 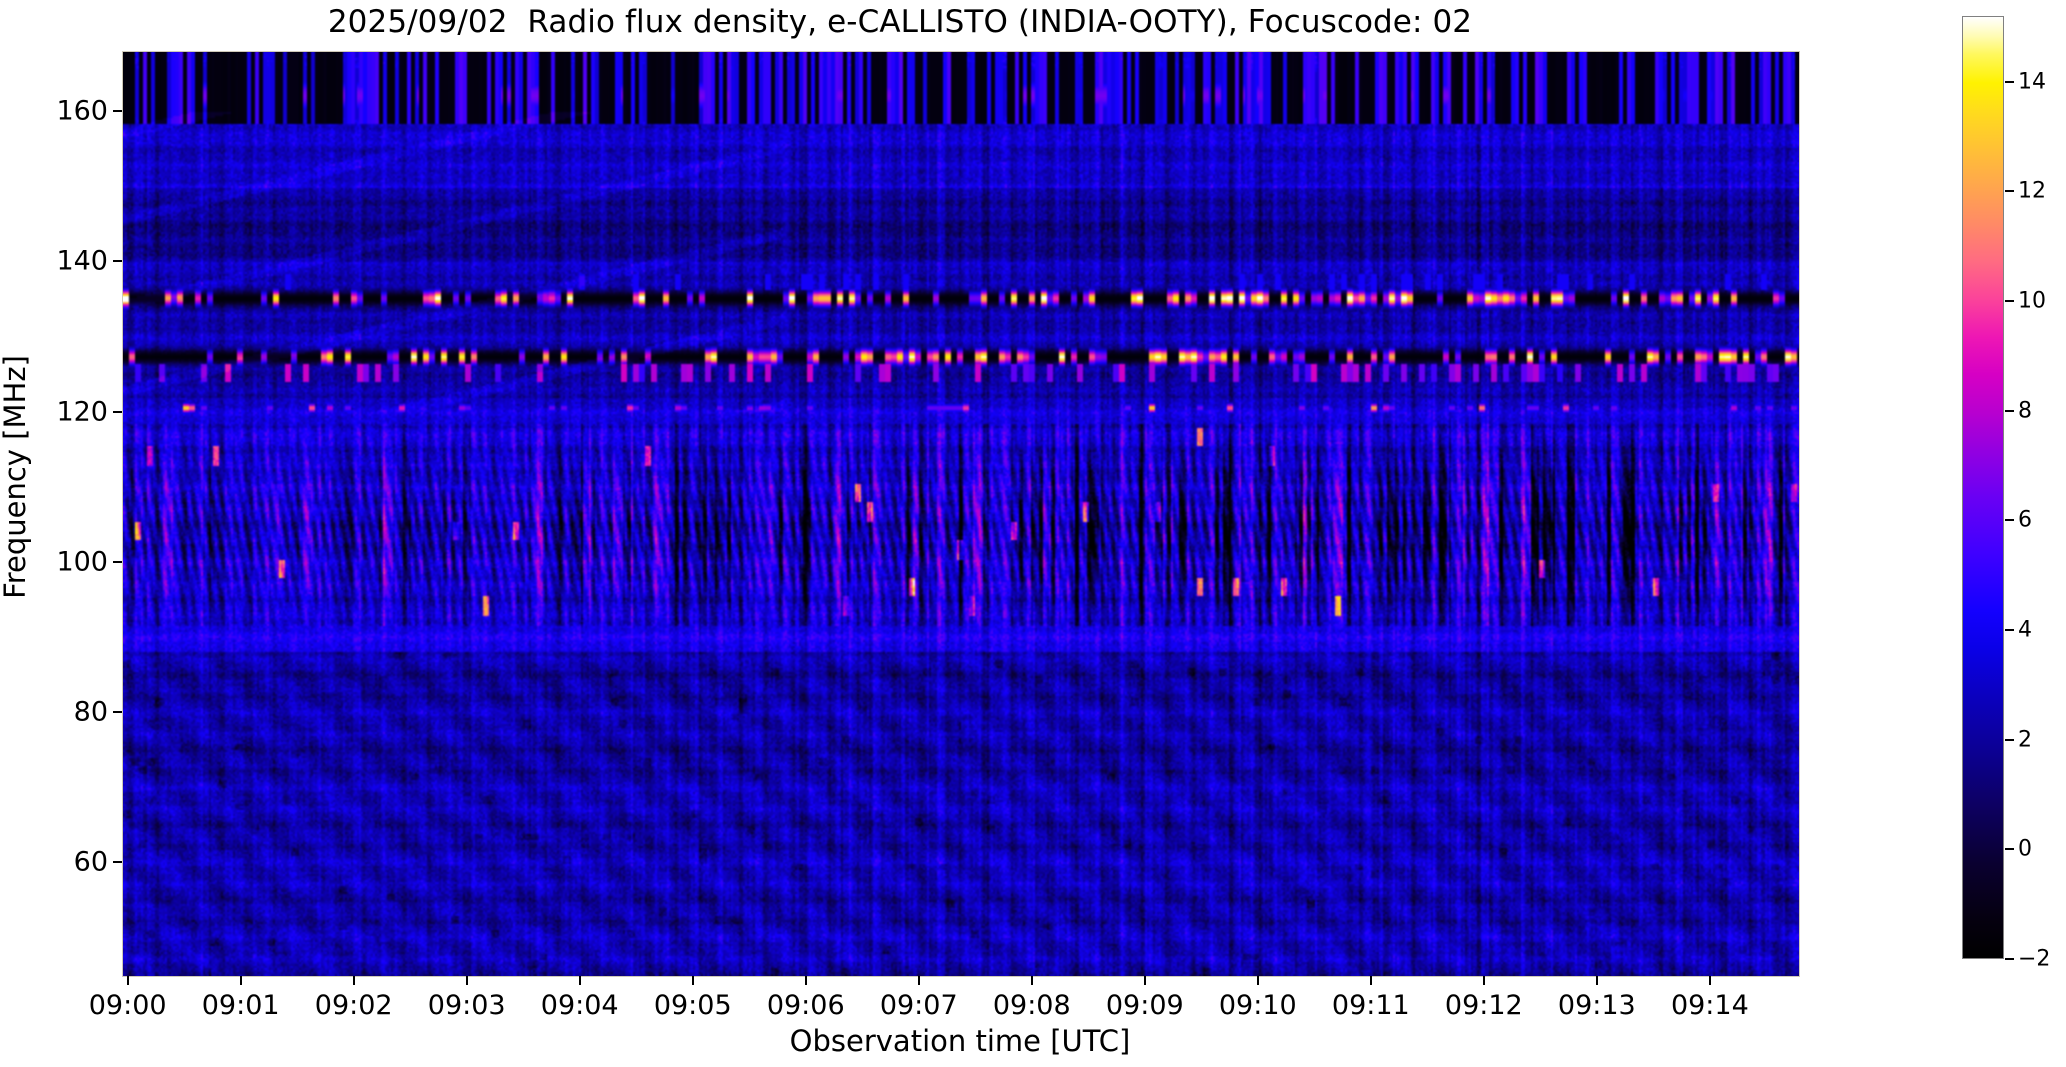 What do you see at coordinates (2032, 82) in the screenshot?
I see `colorbar-tick-label: 14` at bounding box center [2032, 82].